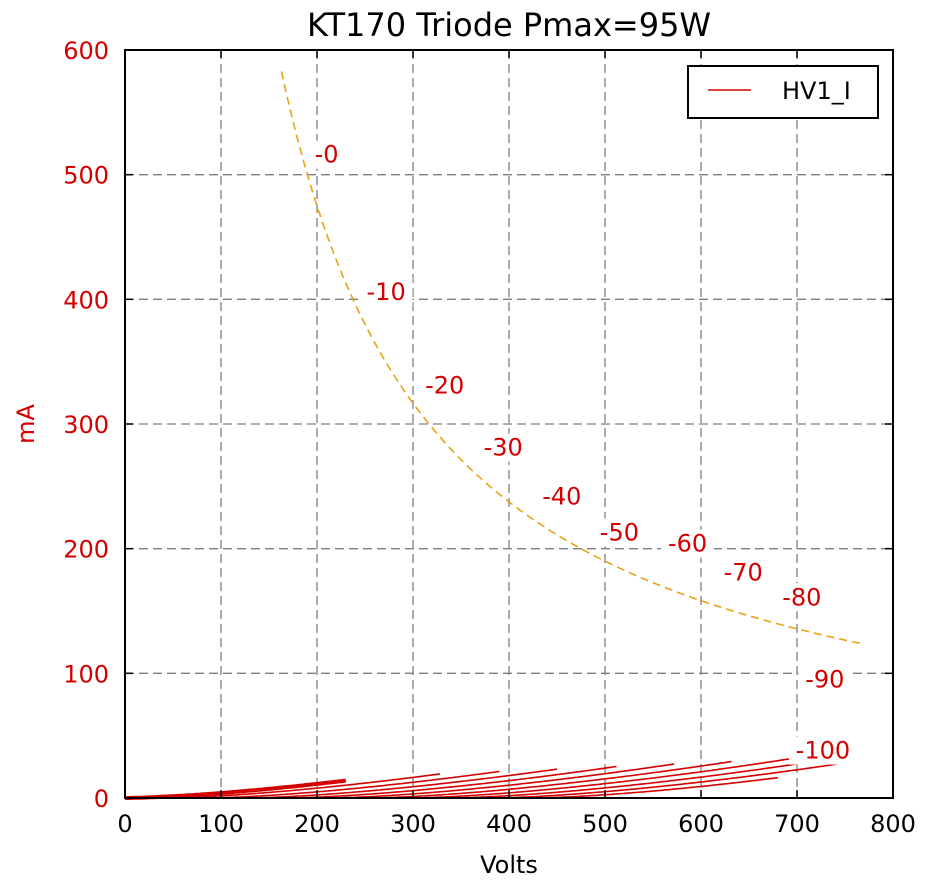  I want to click on x-tick-label: 700, so click(797, 824).